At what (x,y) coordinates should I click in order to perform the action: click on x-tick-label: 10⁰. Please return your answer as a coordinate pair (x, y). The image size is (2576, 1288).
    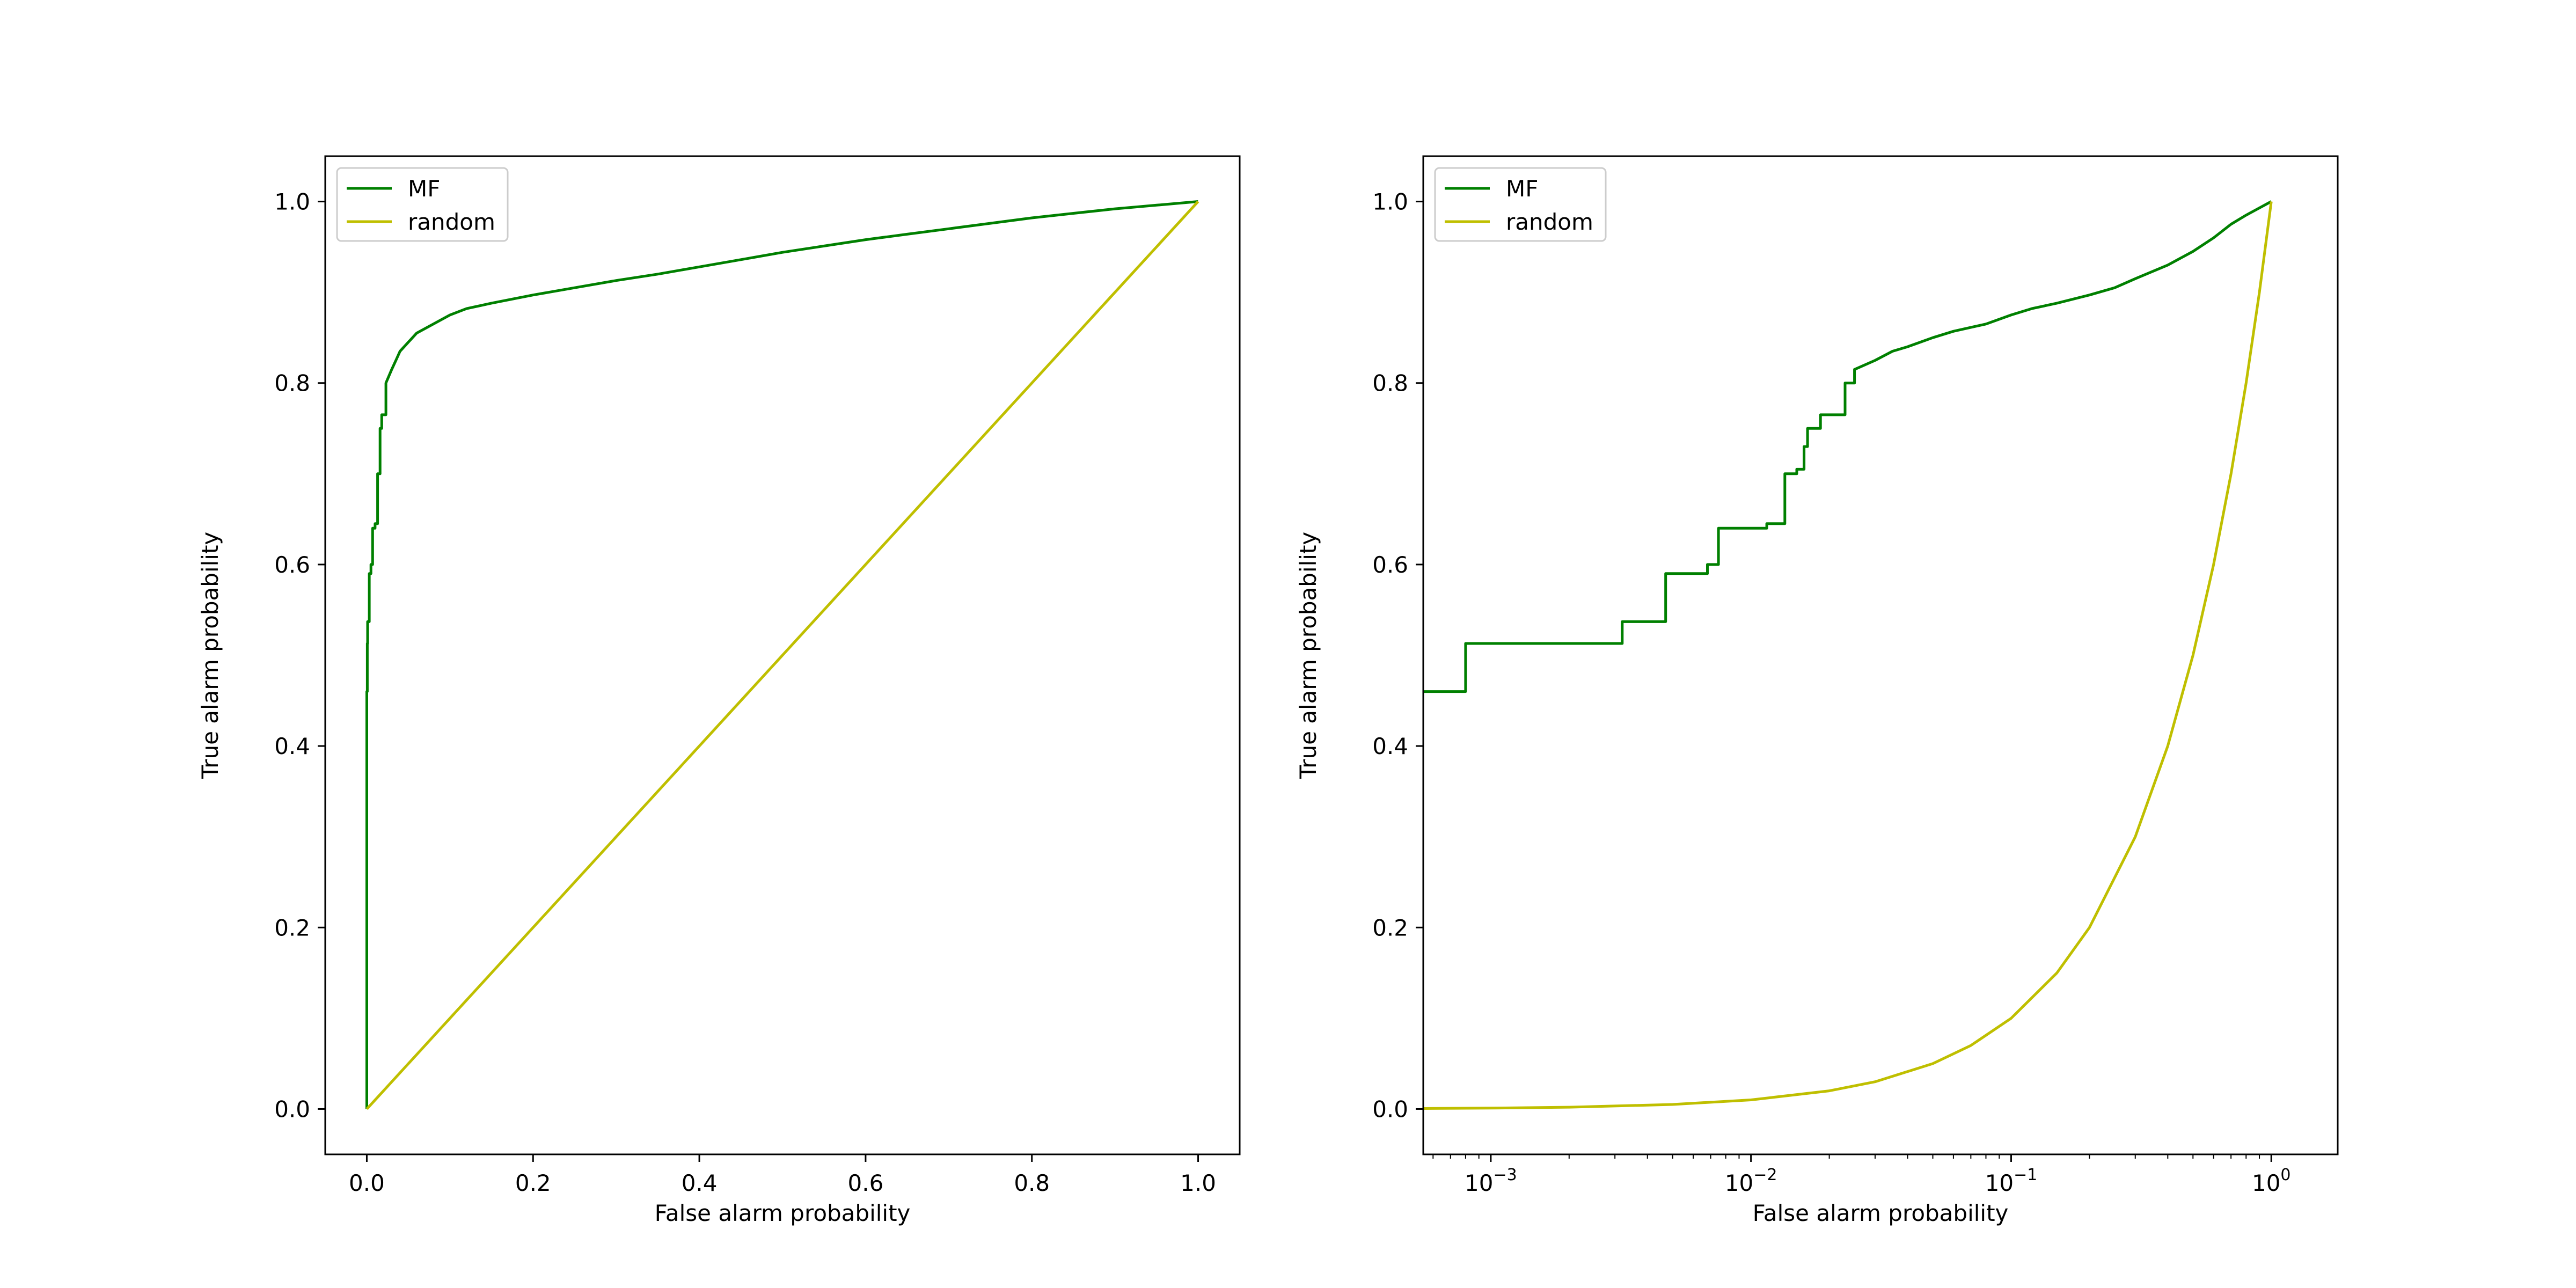
    Looking at the image, I should click on (2271, 1181).